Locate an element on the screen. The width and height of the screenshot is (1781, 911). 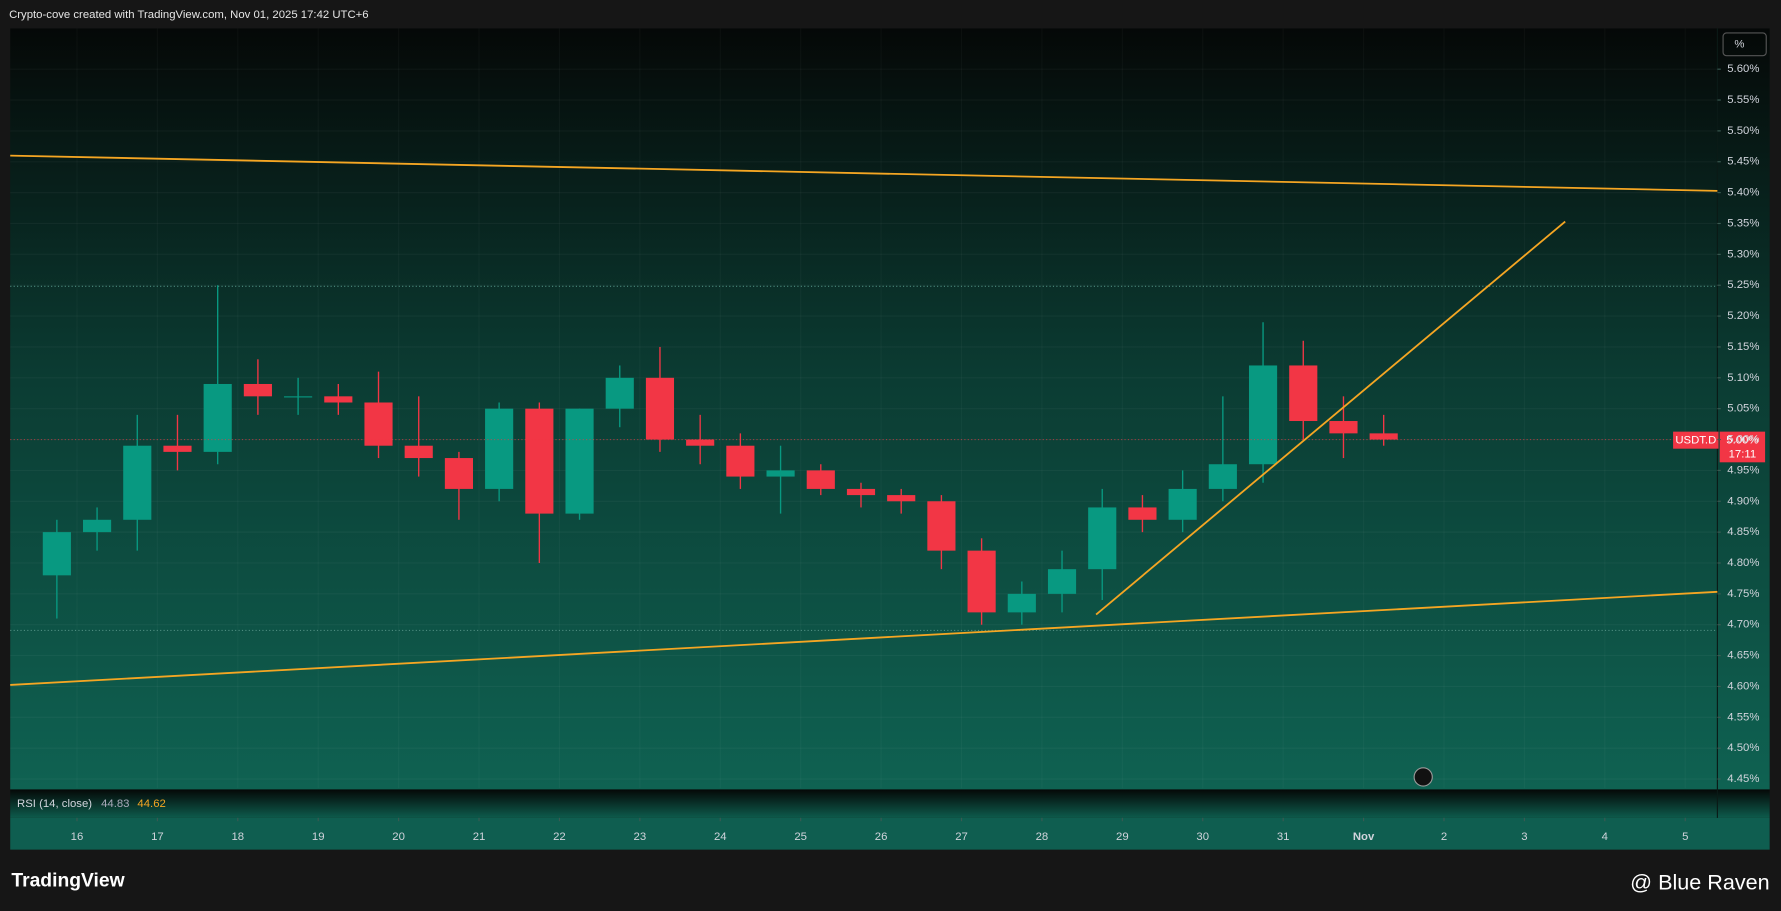
x-tick-label: 26 is located at coordinates (881, 837).